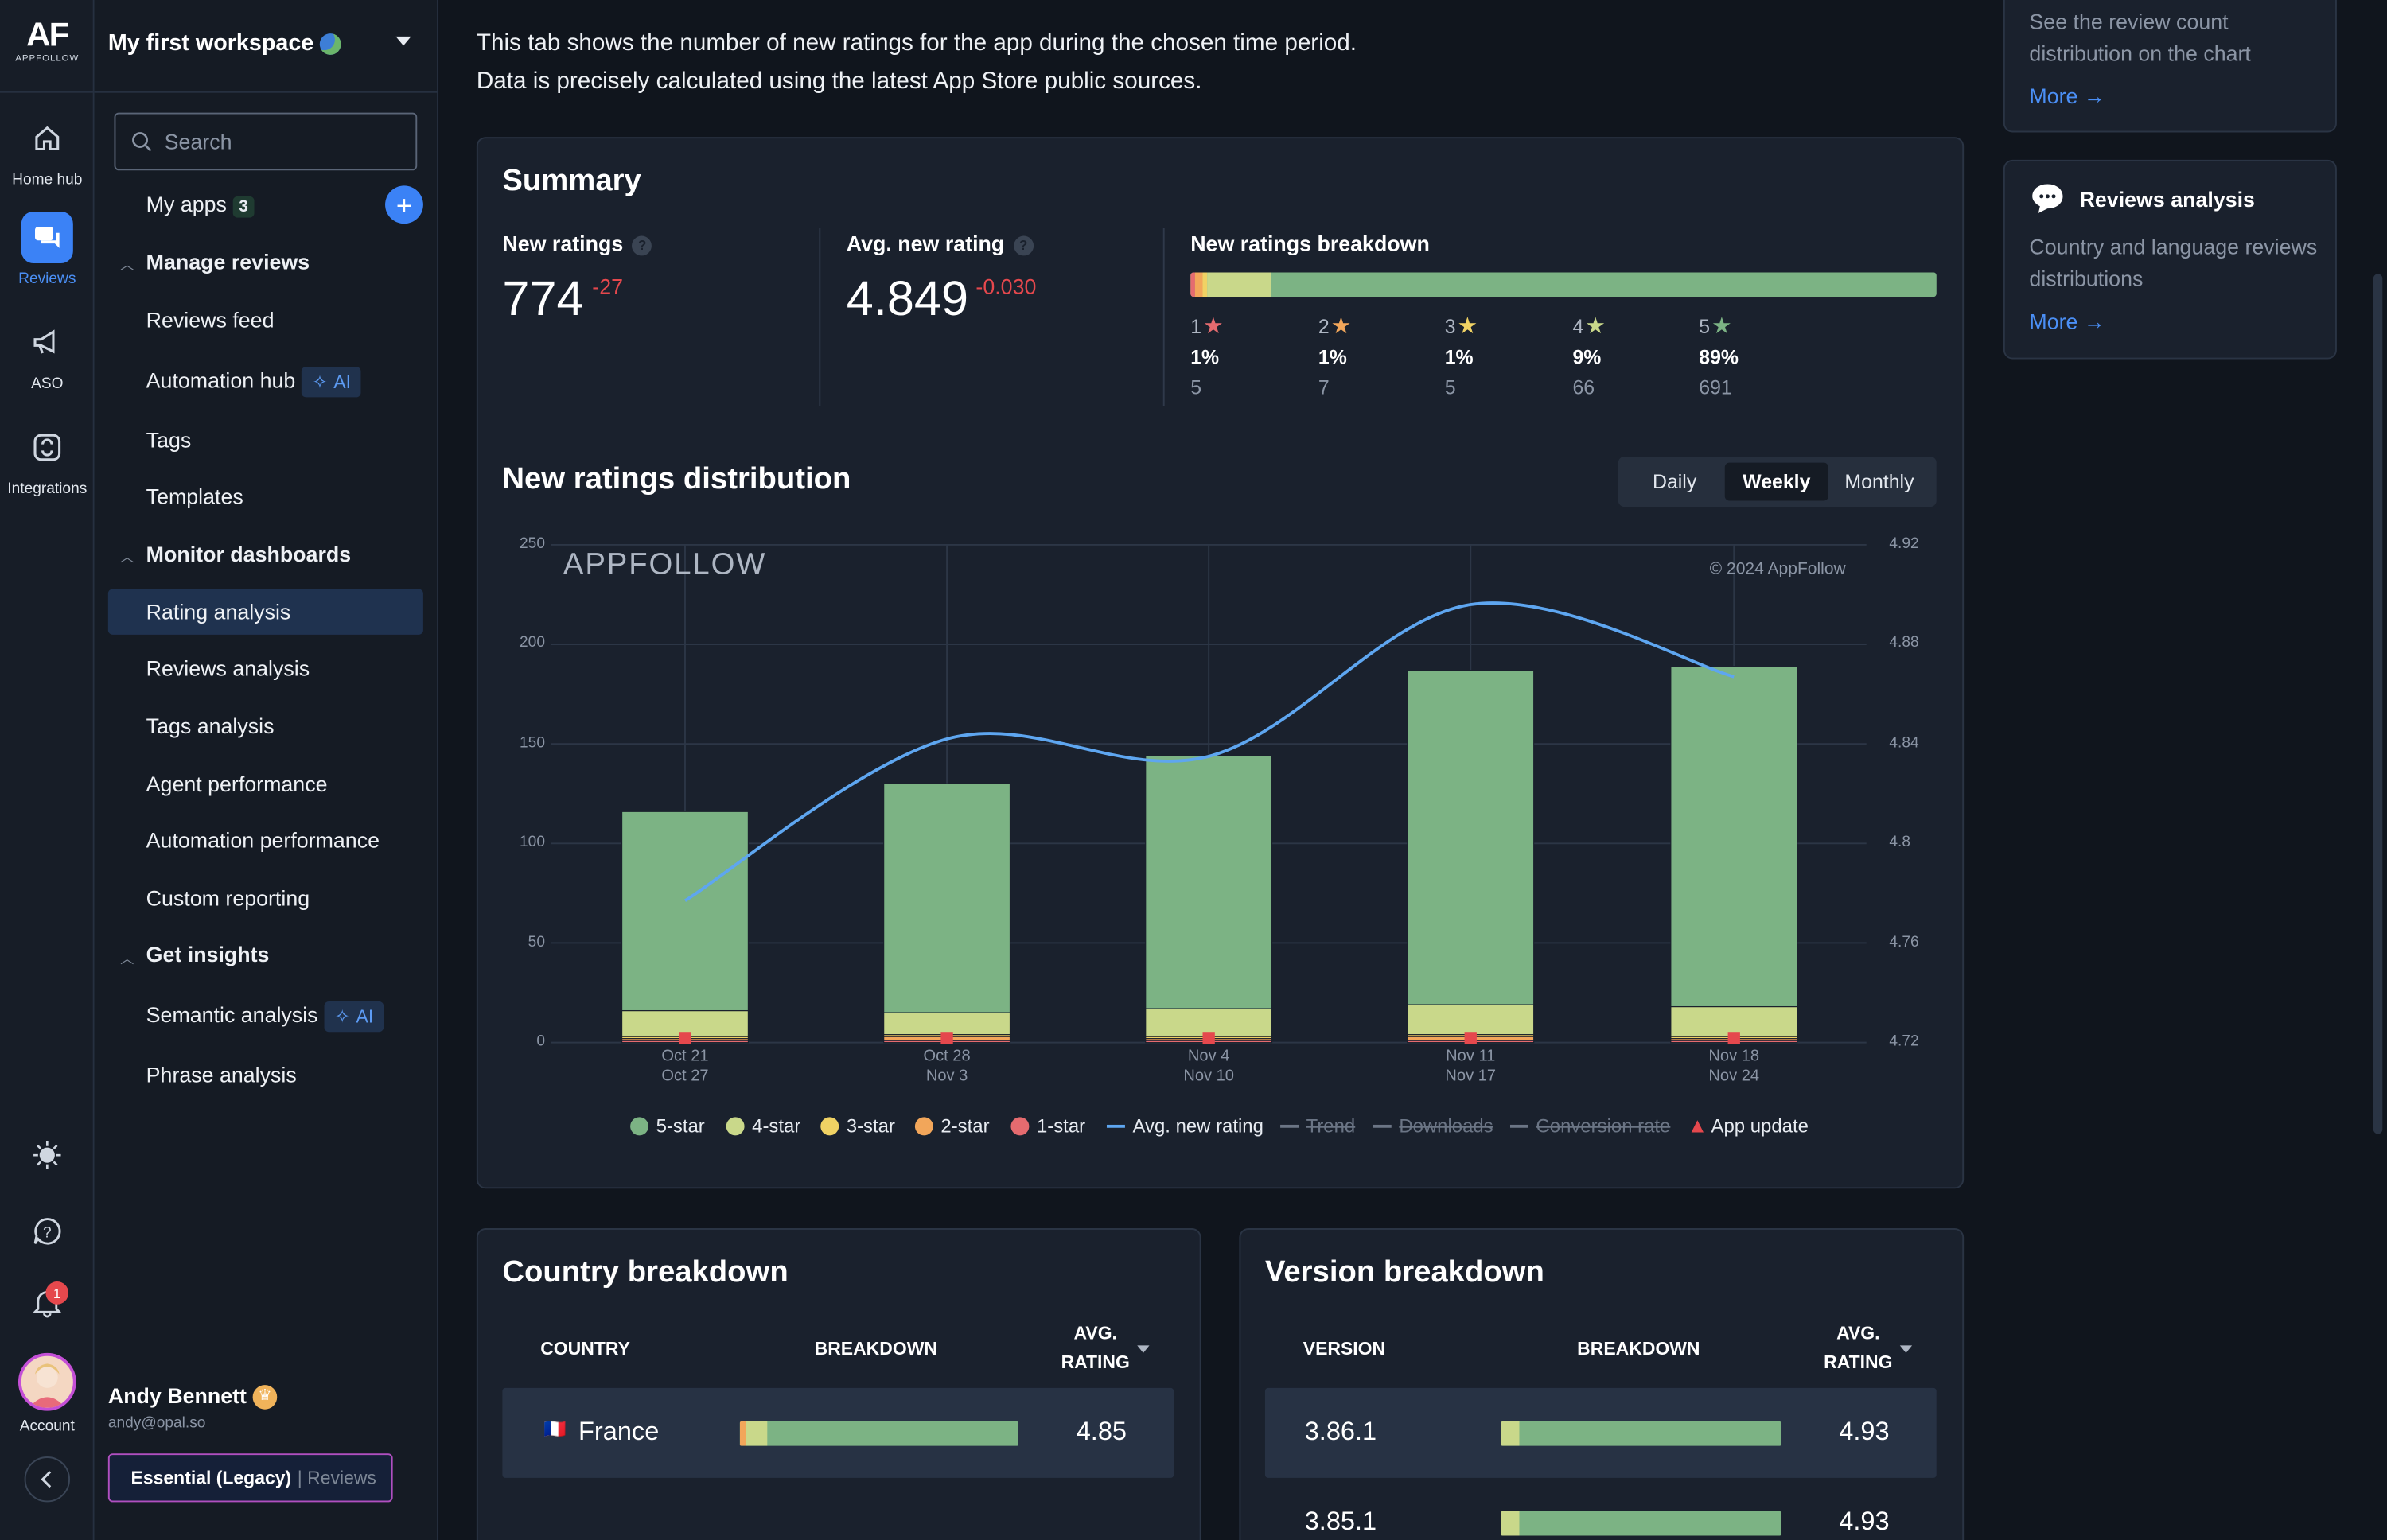 The height and width of the screenshot is (1540, 2387). I want to click on new-ratings-label: New ratings?, so click(577, 243).